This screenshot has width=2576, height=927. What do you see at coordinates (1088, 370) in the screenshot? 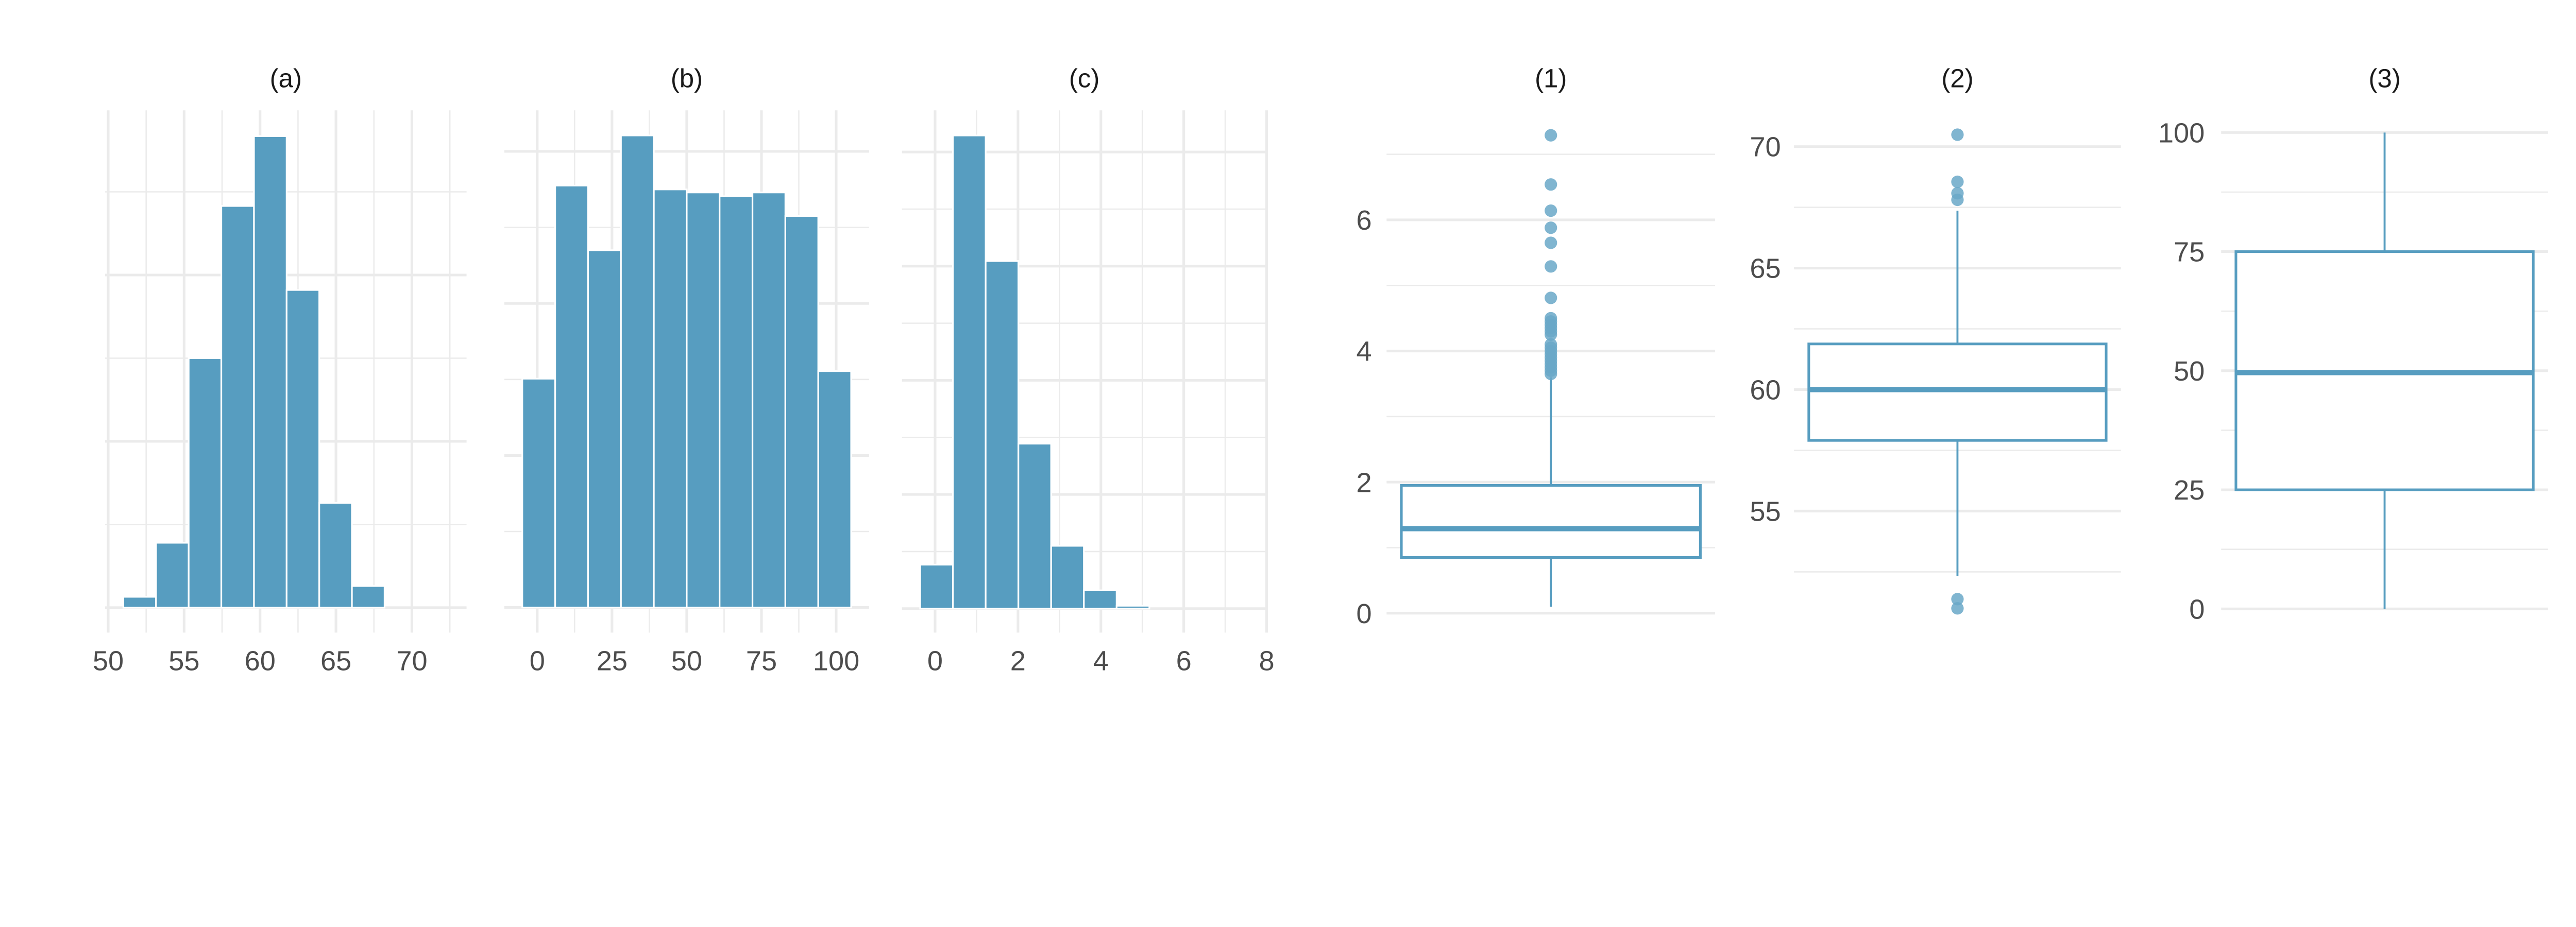
I see `panel-c: 0 2 4 6 8 (c)` at bounding box center [1088, 370].